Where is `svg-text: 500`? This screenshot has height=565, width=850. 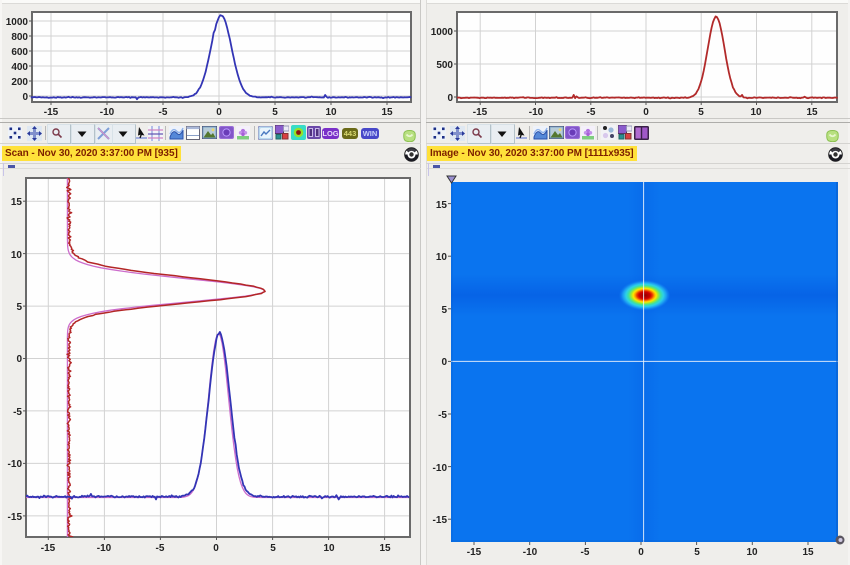
svg-text: 500 is located at coordinates (444, 65).